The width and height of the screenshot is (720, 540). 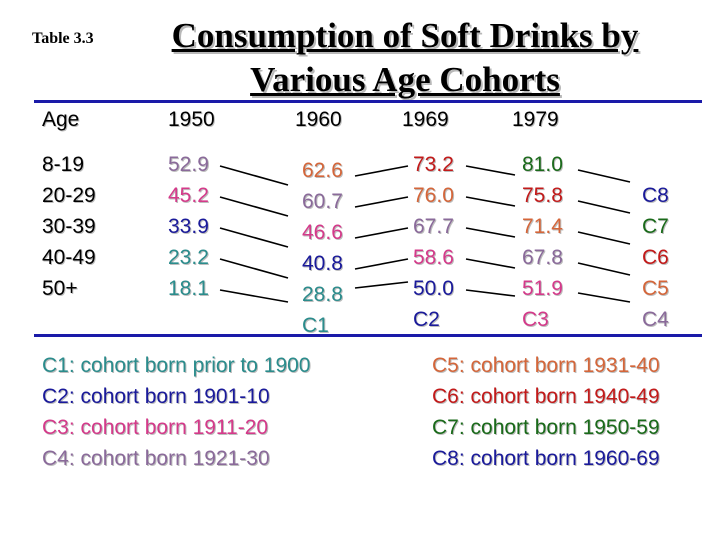 I want to click on value-1950: 45.2, so click(x=188, y=195).